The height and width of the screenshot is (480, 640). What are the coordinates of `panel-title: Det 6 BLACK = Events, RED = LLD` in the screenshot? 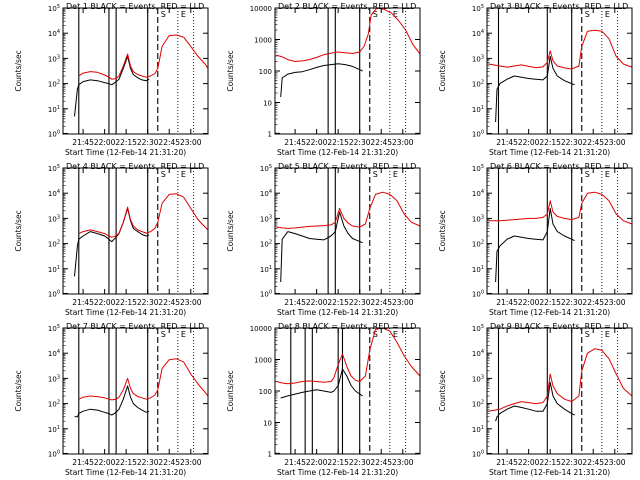 It's located at (559, 166).